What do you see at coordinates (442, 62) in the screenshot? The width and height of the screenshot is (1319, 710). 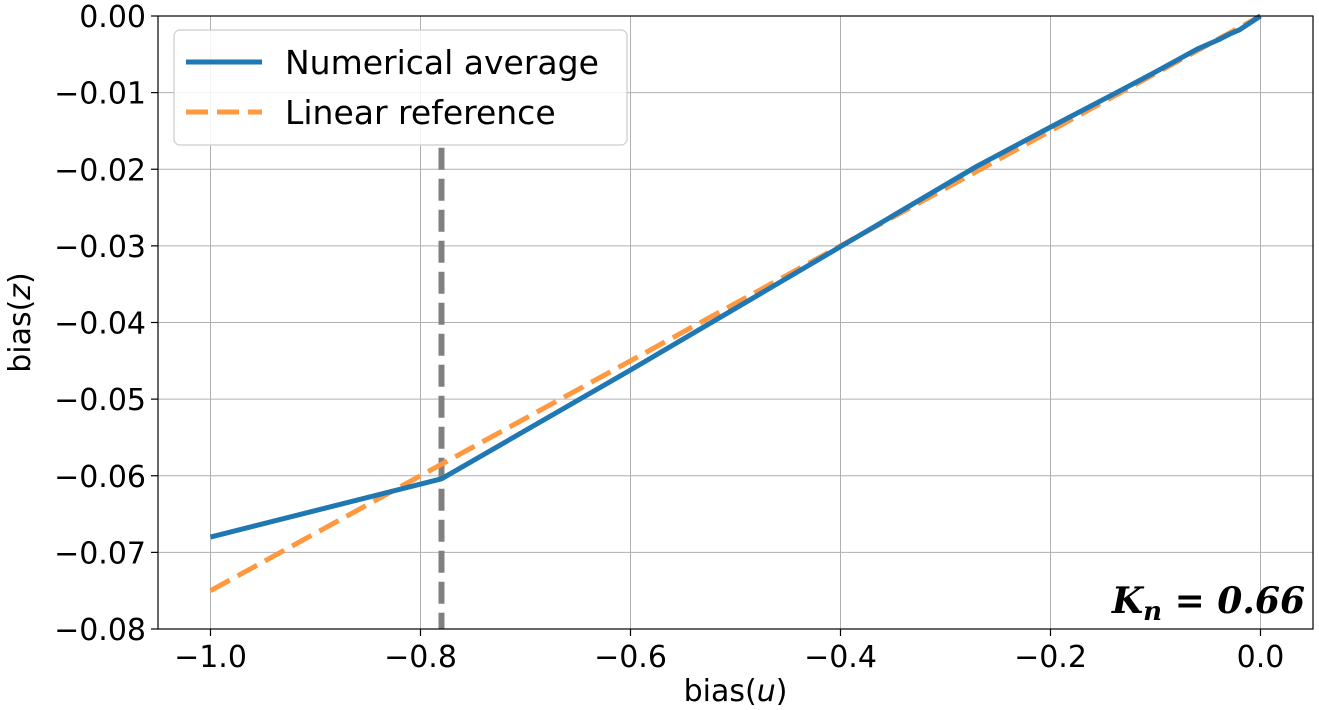 I see `legend-label-numerical-average: Numerical average` at bounding box center [442, 62].